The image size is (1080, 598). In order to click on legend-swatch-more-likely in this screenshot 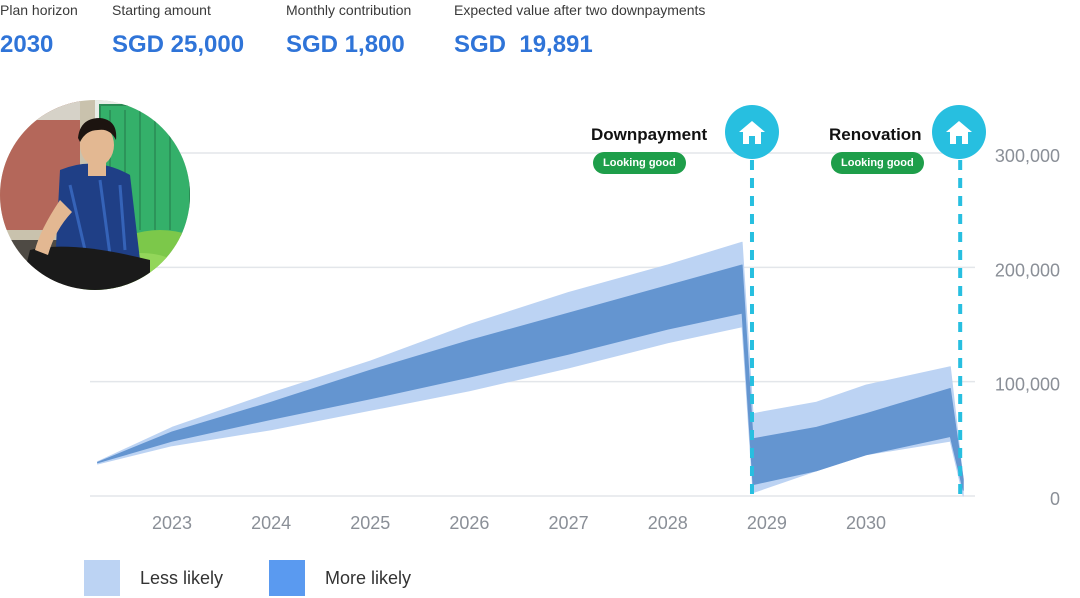, I will do `click(287, 578)`.